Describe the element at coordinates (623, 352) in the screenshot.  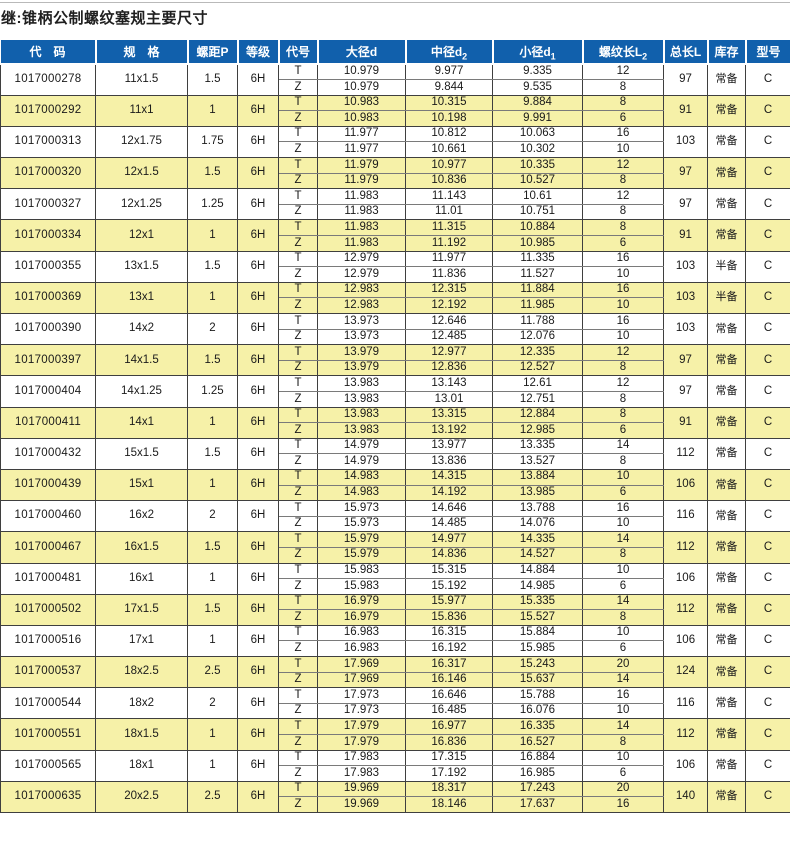
I see `thread-length-cell: 12` at that location.